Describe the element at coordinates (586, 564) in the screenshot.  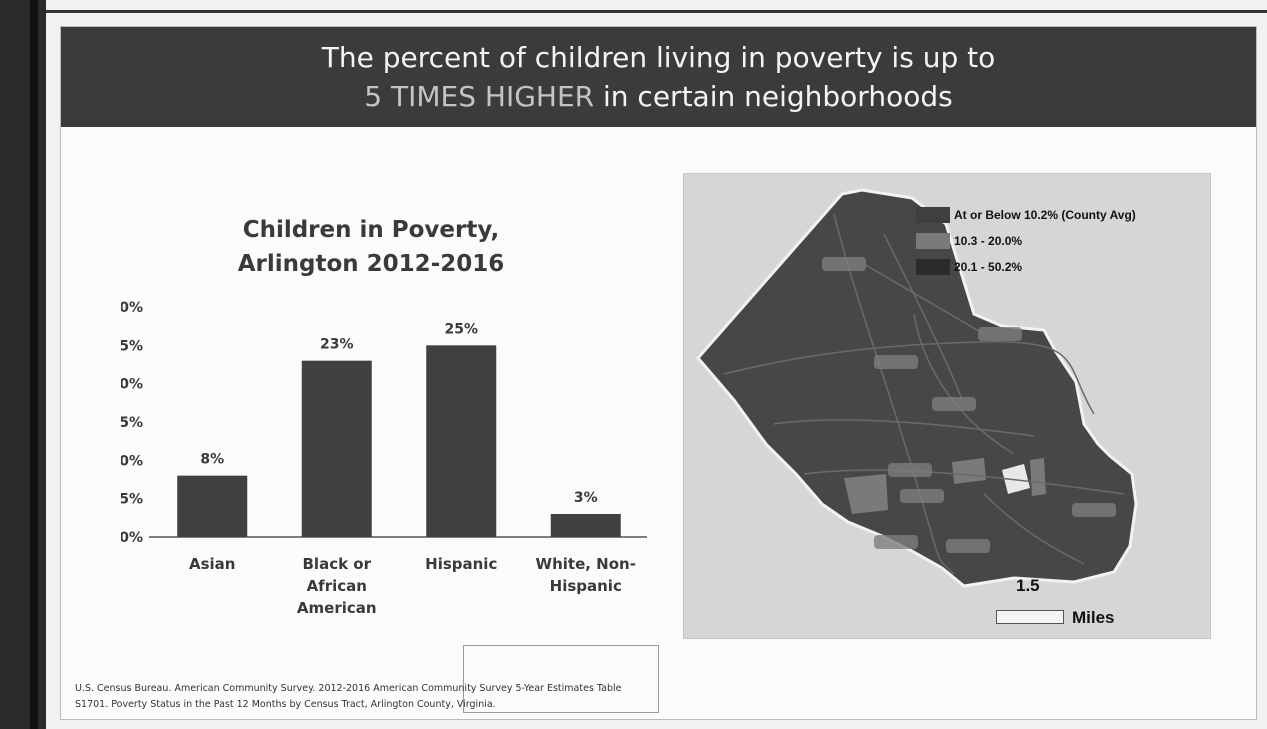
I see `category-label: White, Non-` at that location.